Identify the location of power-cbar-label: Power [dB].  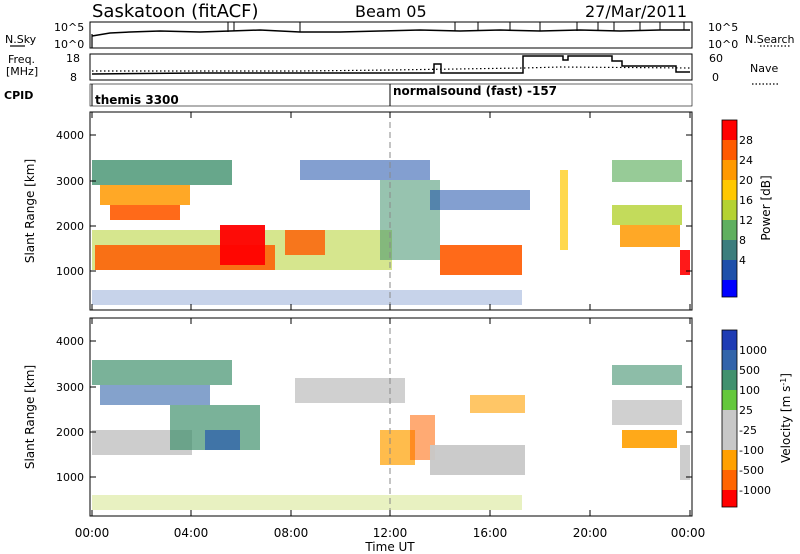
(766, 207).